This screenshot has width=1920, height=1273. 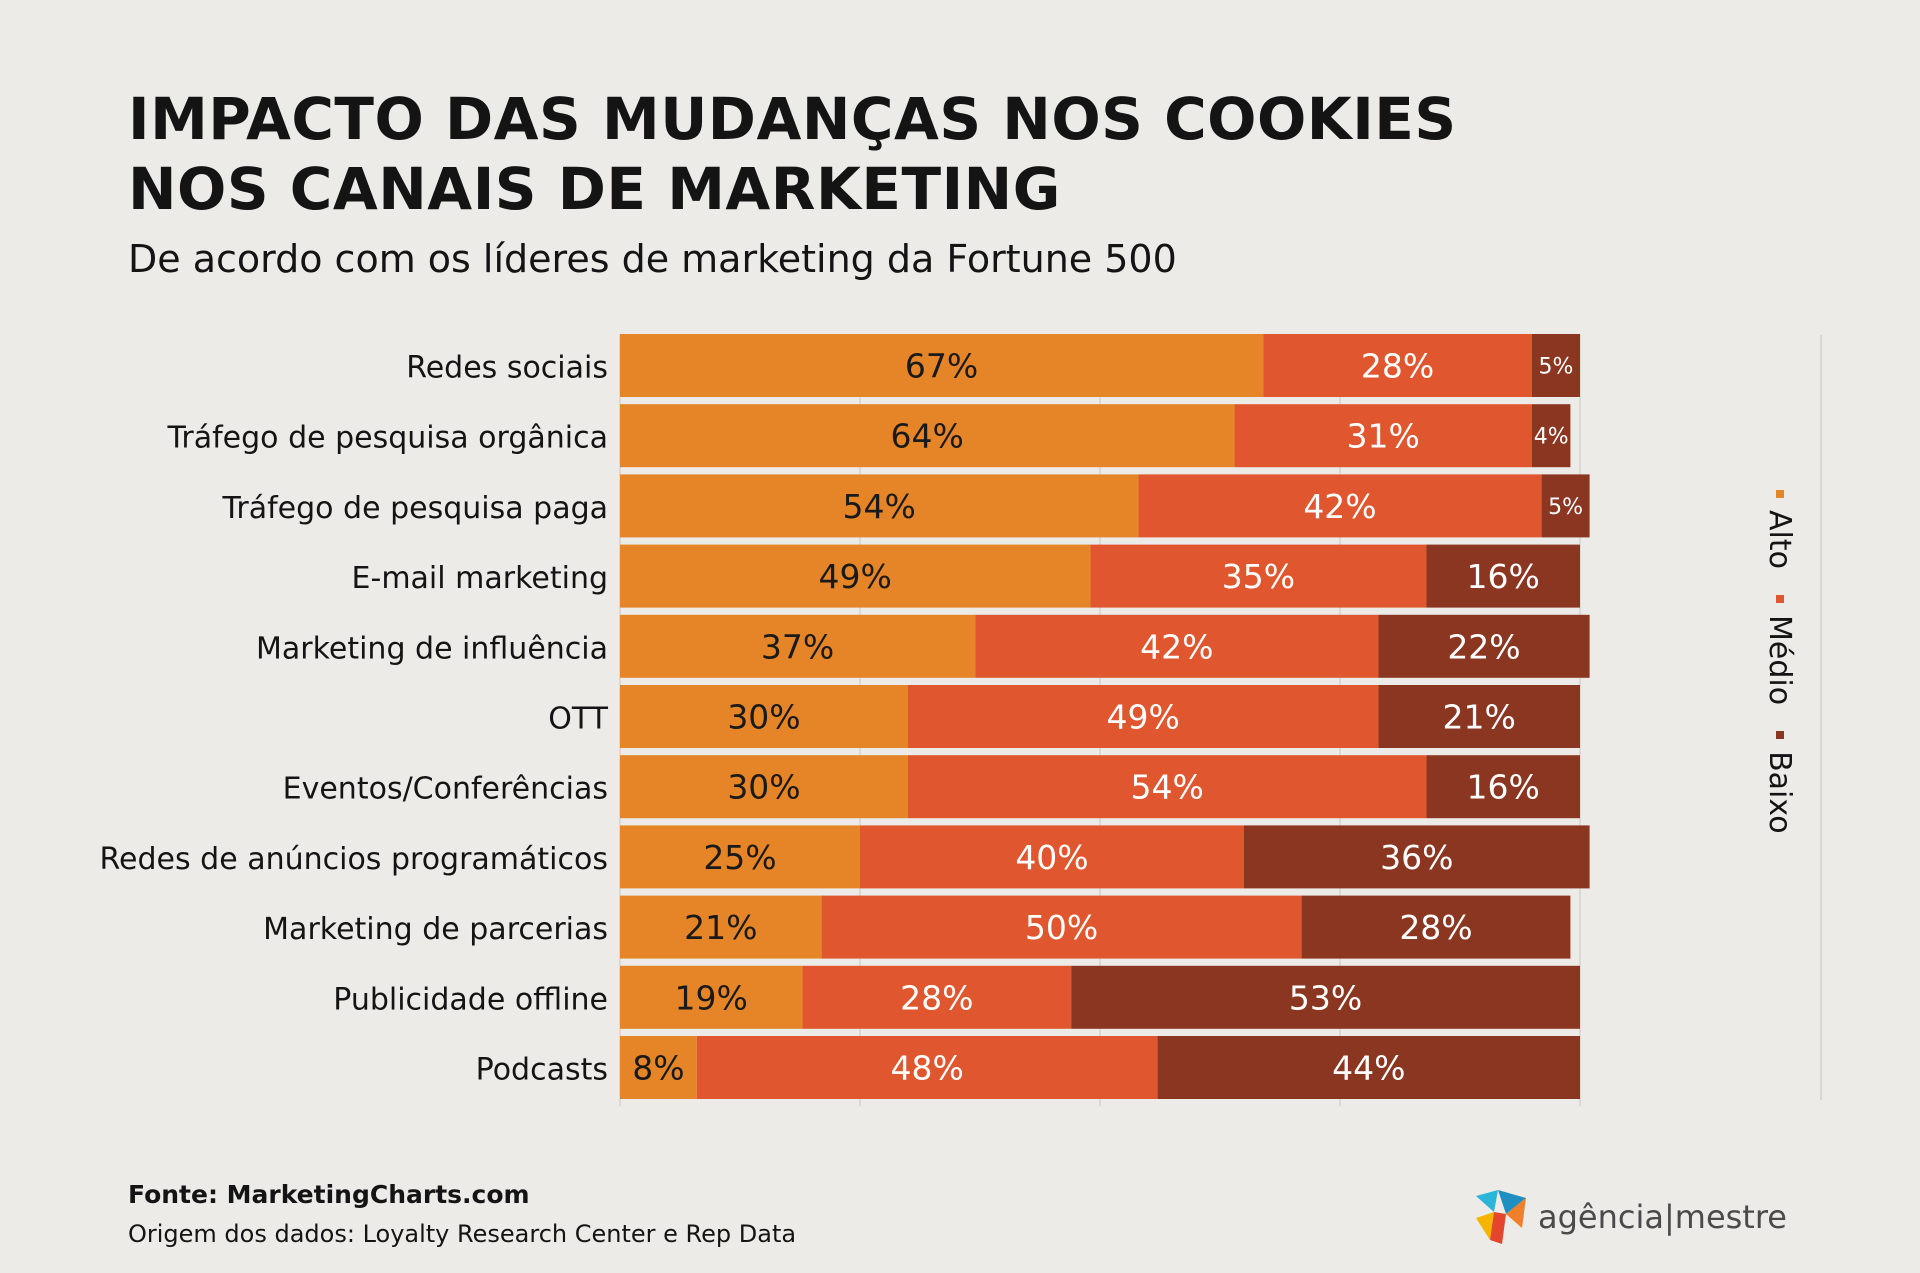 I want to click on category-label: Tráfego de pesquisa orgânica, so click(x=387, y=438).